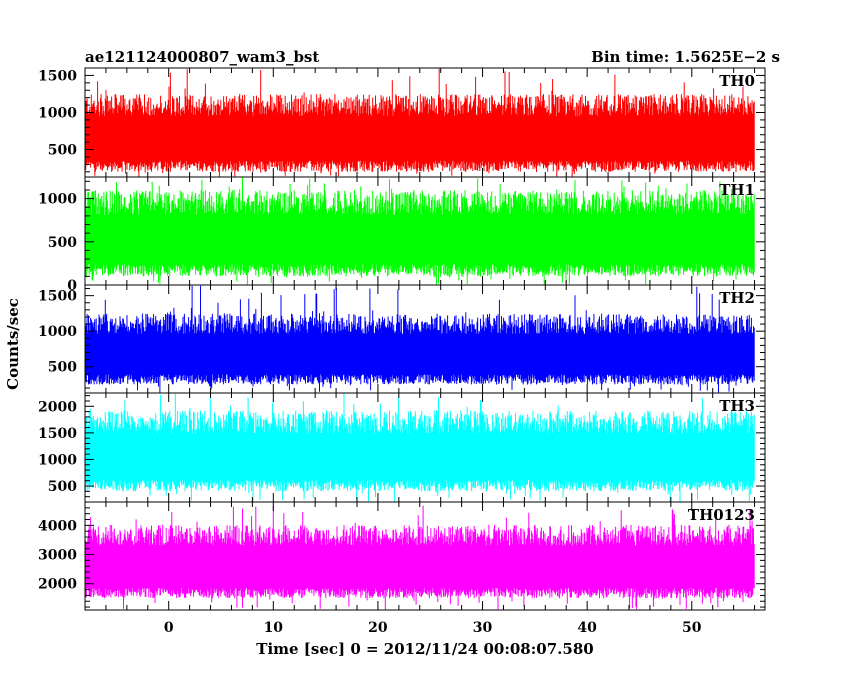 This screenshot has height=680, width=850. What do you see at coordinates (169, 628) in the screenshot?
I see `x-tick-label: 0` at bounding box center [169, 628].